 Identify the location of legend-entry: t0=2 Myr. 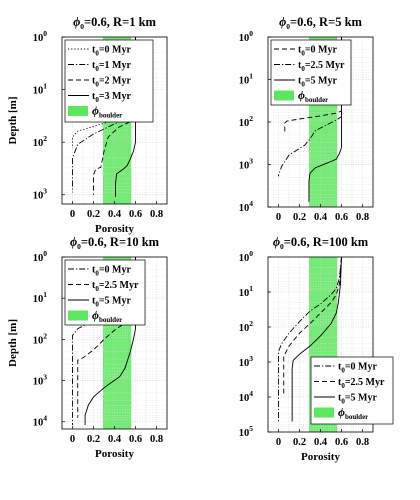
(111, 82).